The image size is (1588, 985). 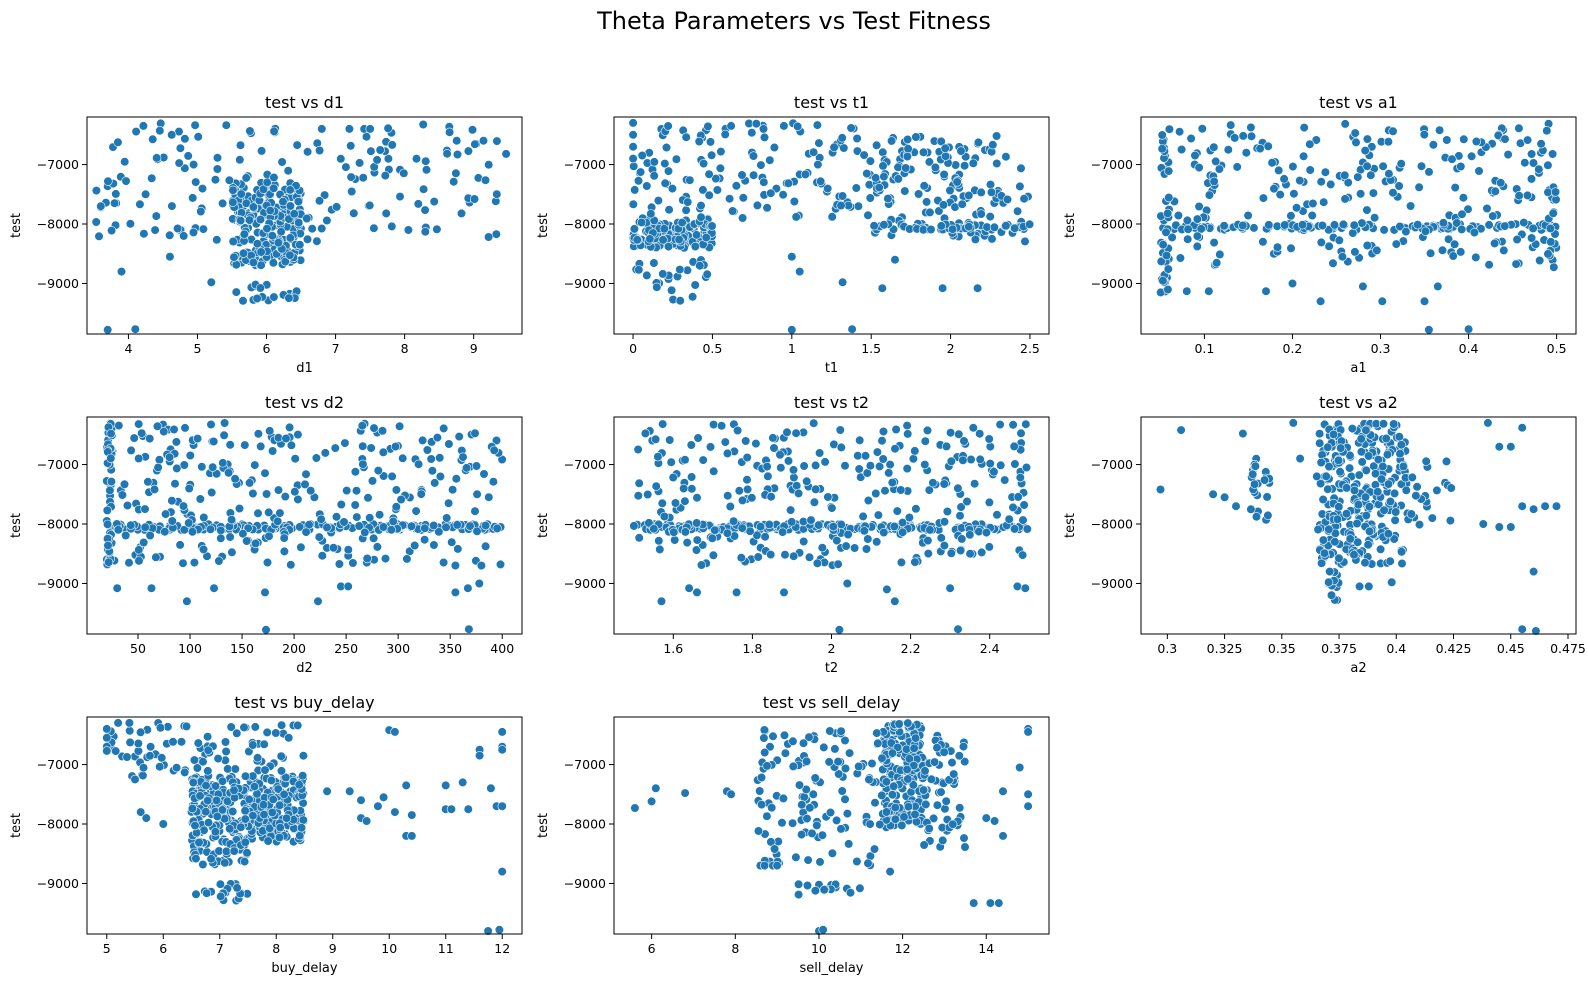 What do you see at coordinates (585, 824) in the screenshot?
I see `y-tick-label: −8000` at bounding box center [585, 824].